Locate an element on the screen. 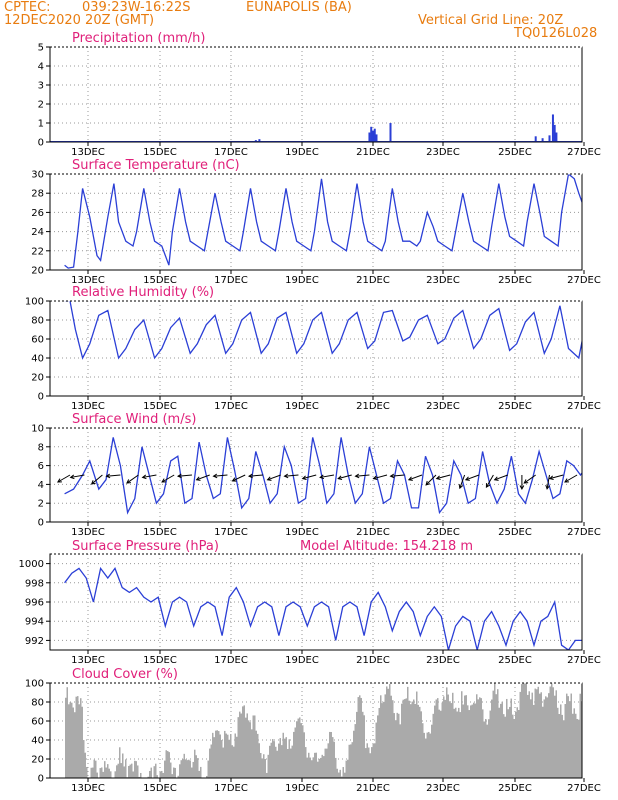  precip-bar is located at coordinates (554, 133).